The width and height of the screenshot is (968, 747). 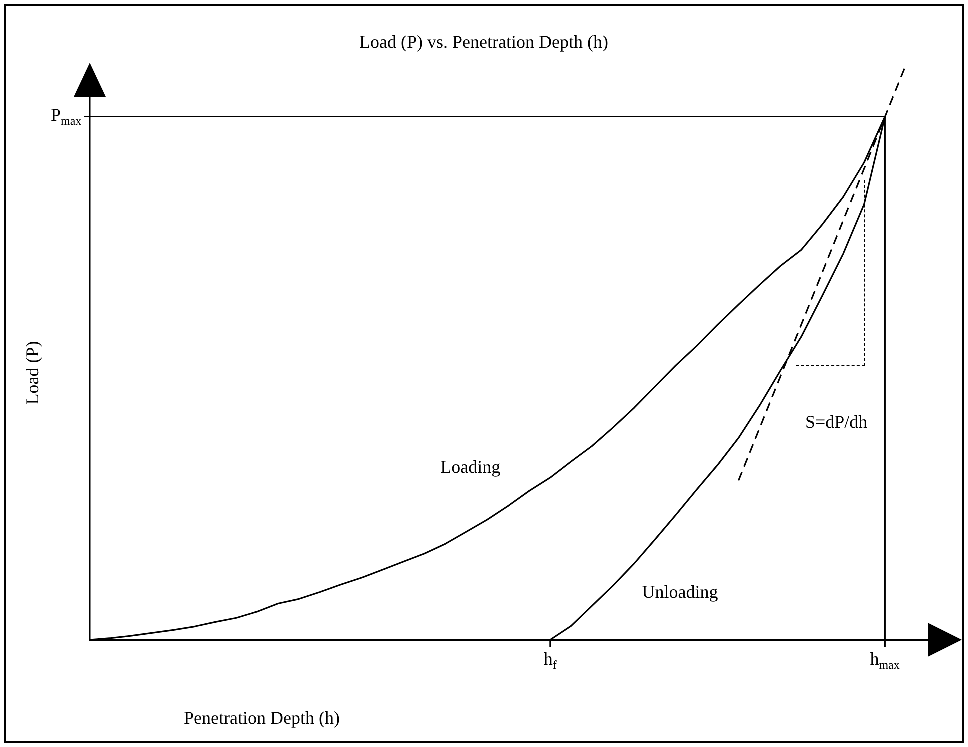 I want to click on series-label: Unloading, so click(x=680, y=592).